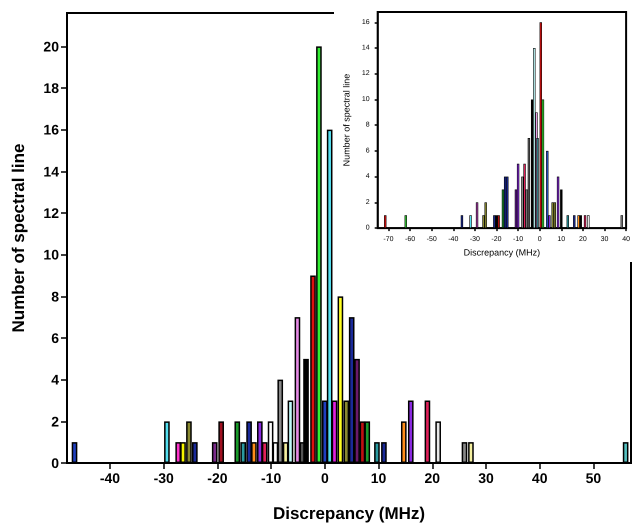  What do you see at coordinates (110, 478) in the screenshot?
I see `x-tick-label: -40` at bounding box center [110, 478].